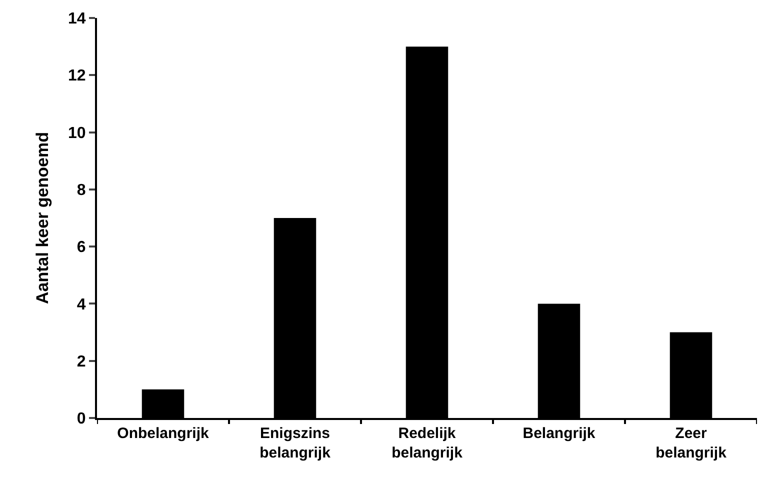  I want to click on y-tick-label: 4, so click(81, 305).